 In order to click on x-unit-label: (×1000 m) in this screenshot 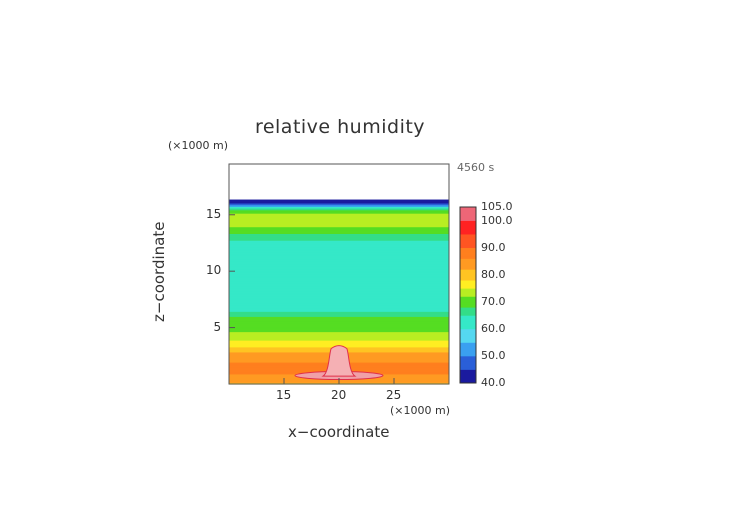, I will do `click(420, 410)`.